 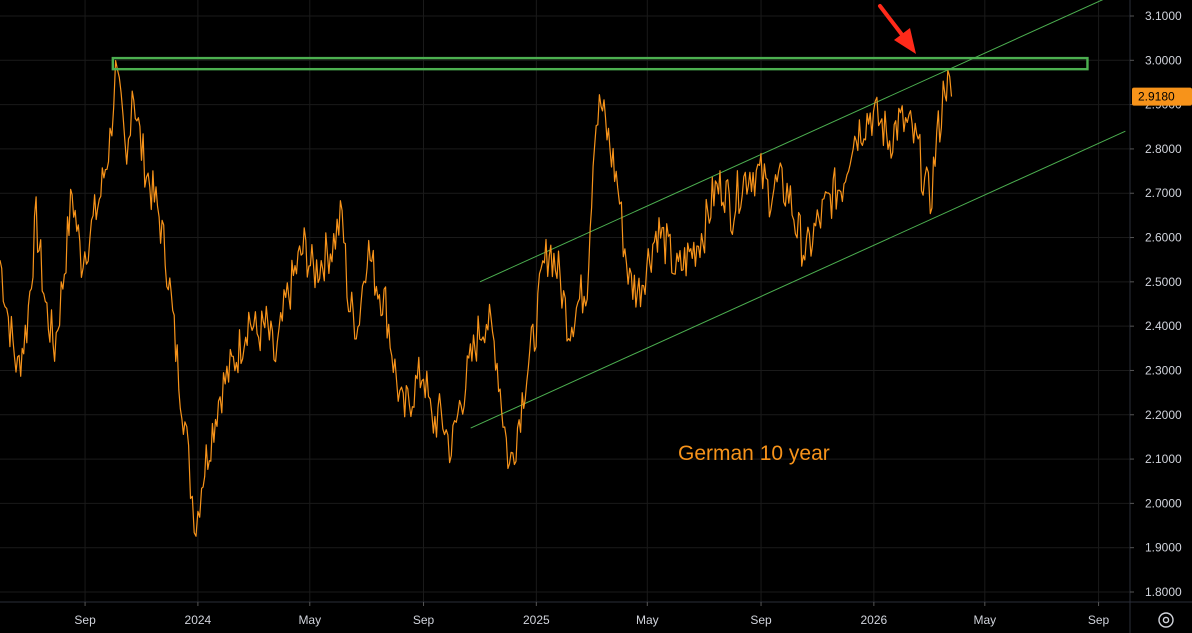 What do you see at coordinates (1163, 326) in the screenshot?
I see `y-tick-label: 2.4000` at bounding box center [1163, 326].